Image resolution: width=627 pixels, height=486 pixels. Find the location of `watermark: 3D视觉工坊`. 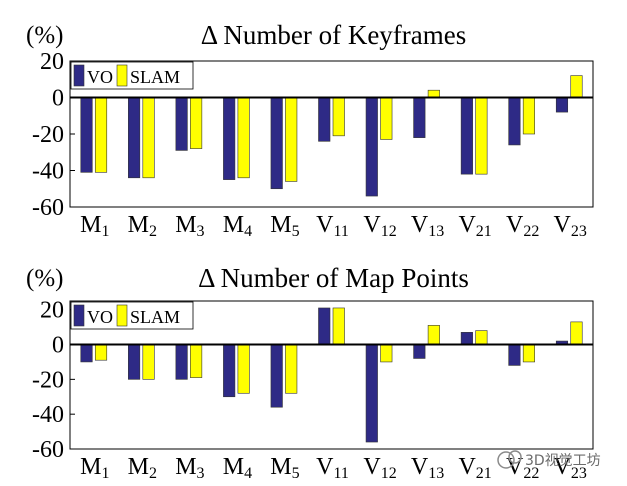

watermark: 3D视觉工坊 is located at coordinates (549, 459).